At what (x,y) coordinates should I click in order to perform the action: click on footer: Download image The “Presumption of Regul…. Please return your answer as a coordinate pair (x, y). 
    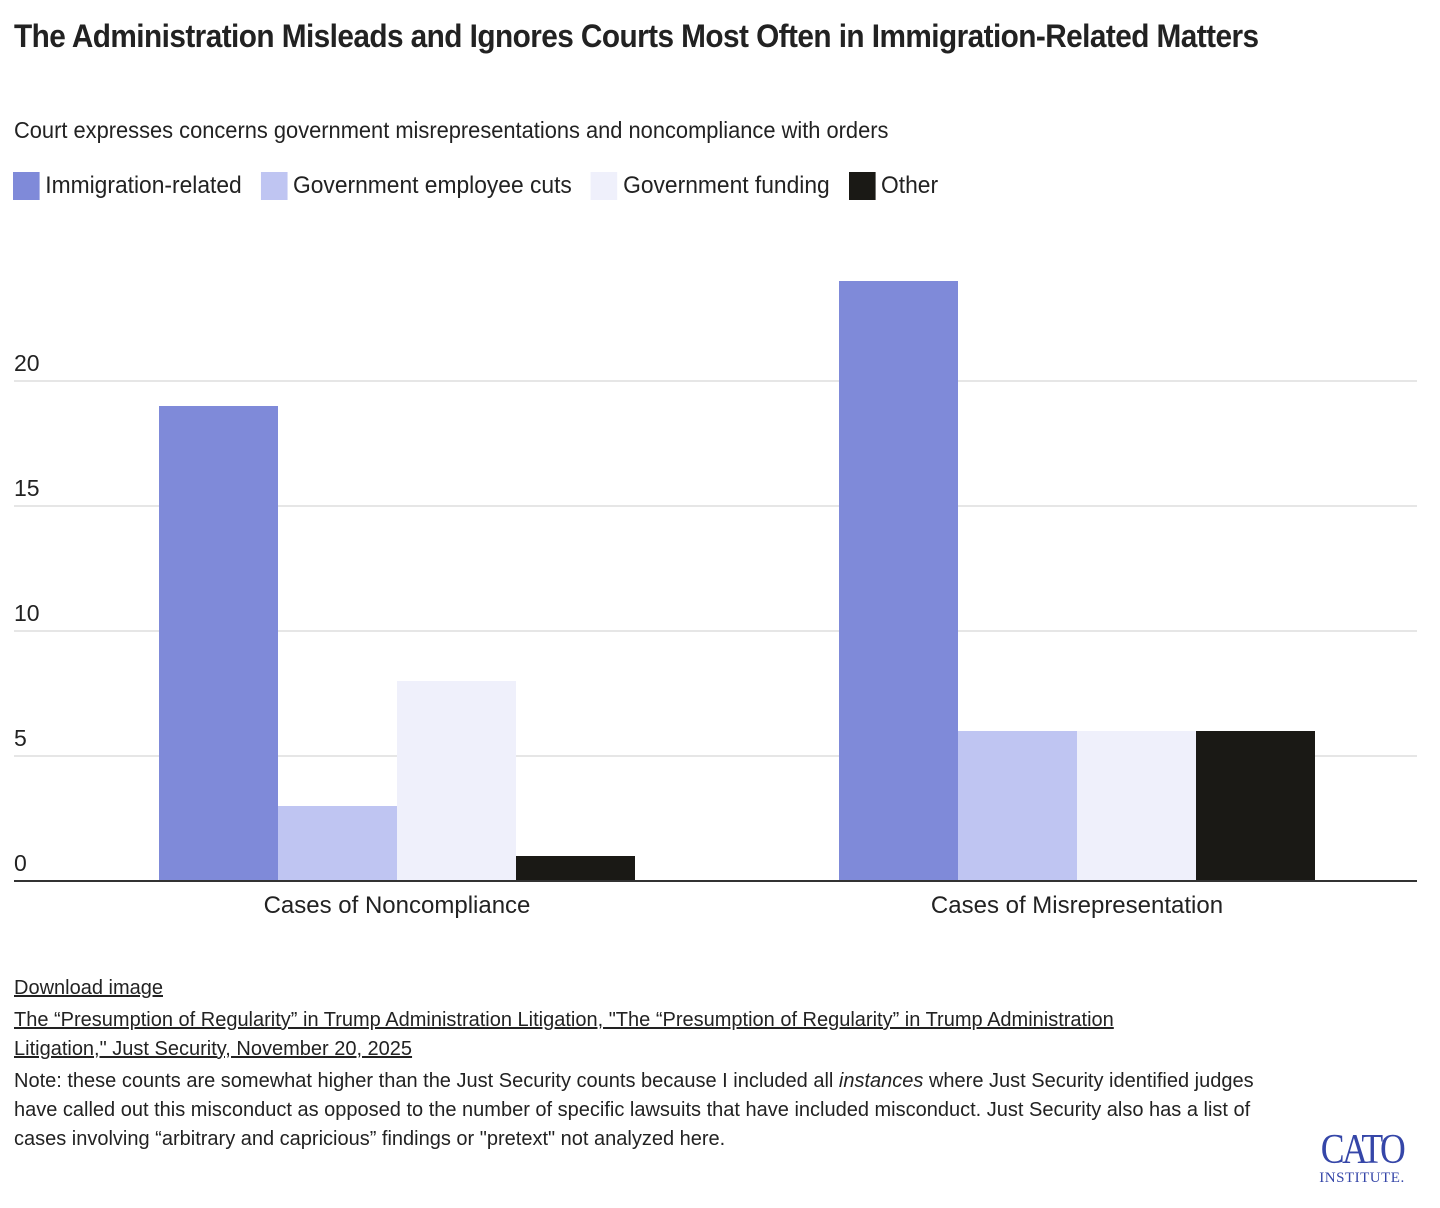
    Looking at the image, I should click on (649, 1064).